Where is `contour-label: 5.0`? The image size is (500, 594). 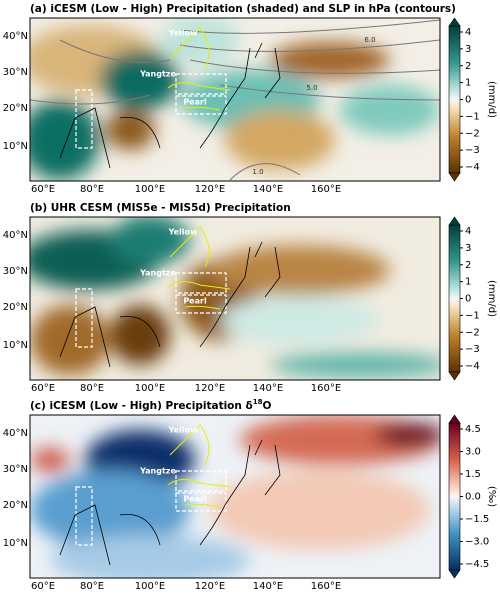 contour-label: 5.0 is located at coordinates (311, 88).